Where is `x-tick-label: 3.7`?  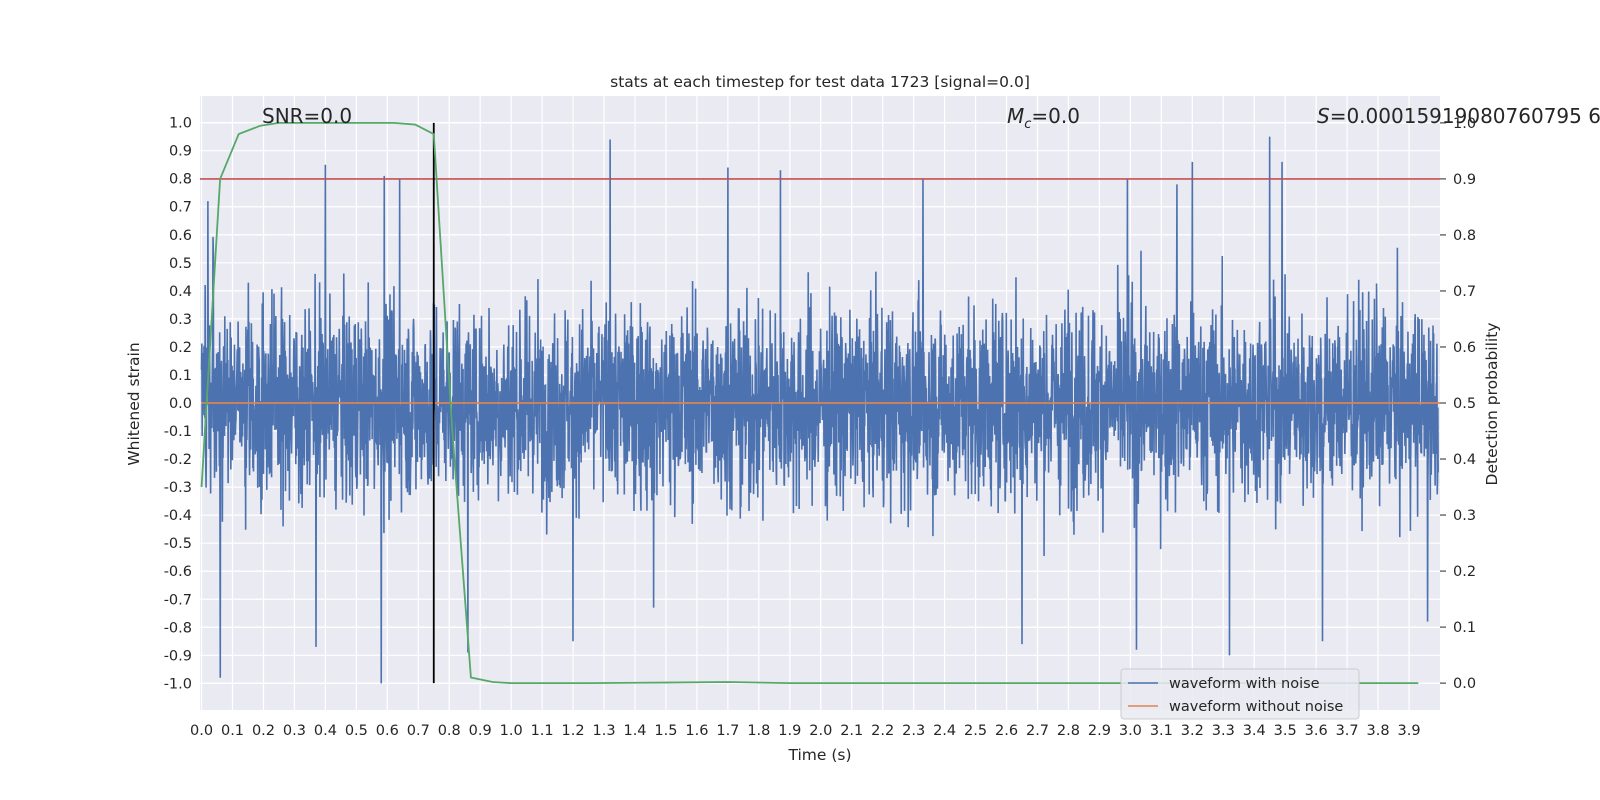
x-tick-label: 3.7 is located at coordinates (1347, 731).